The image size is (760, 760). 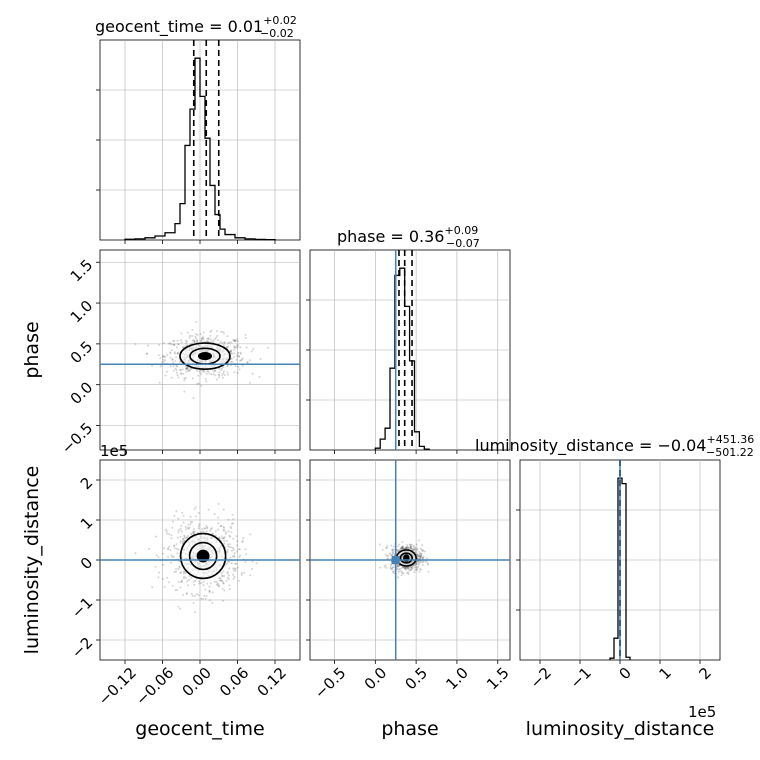 I want to click on panel-hist-luminosity-distance: −2 −1 0 1 2, so click(x=618, y=575).